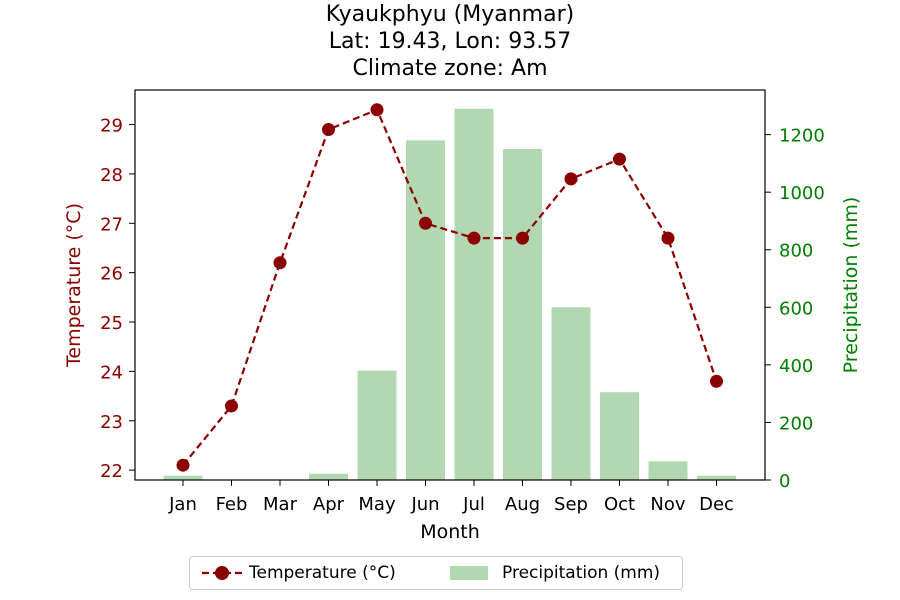  Describe the element at coordinates (474, 238) in the screenshot. I see `temperature-point-jul` at that location.